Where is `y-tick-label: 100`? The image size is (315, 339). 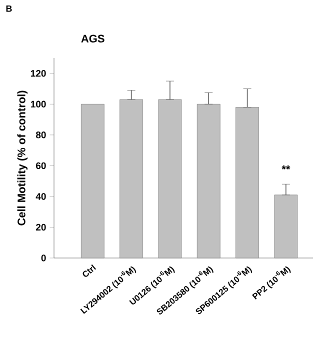 y-tick-label: 100 is located at coordinates (38, 104).